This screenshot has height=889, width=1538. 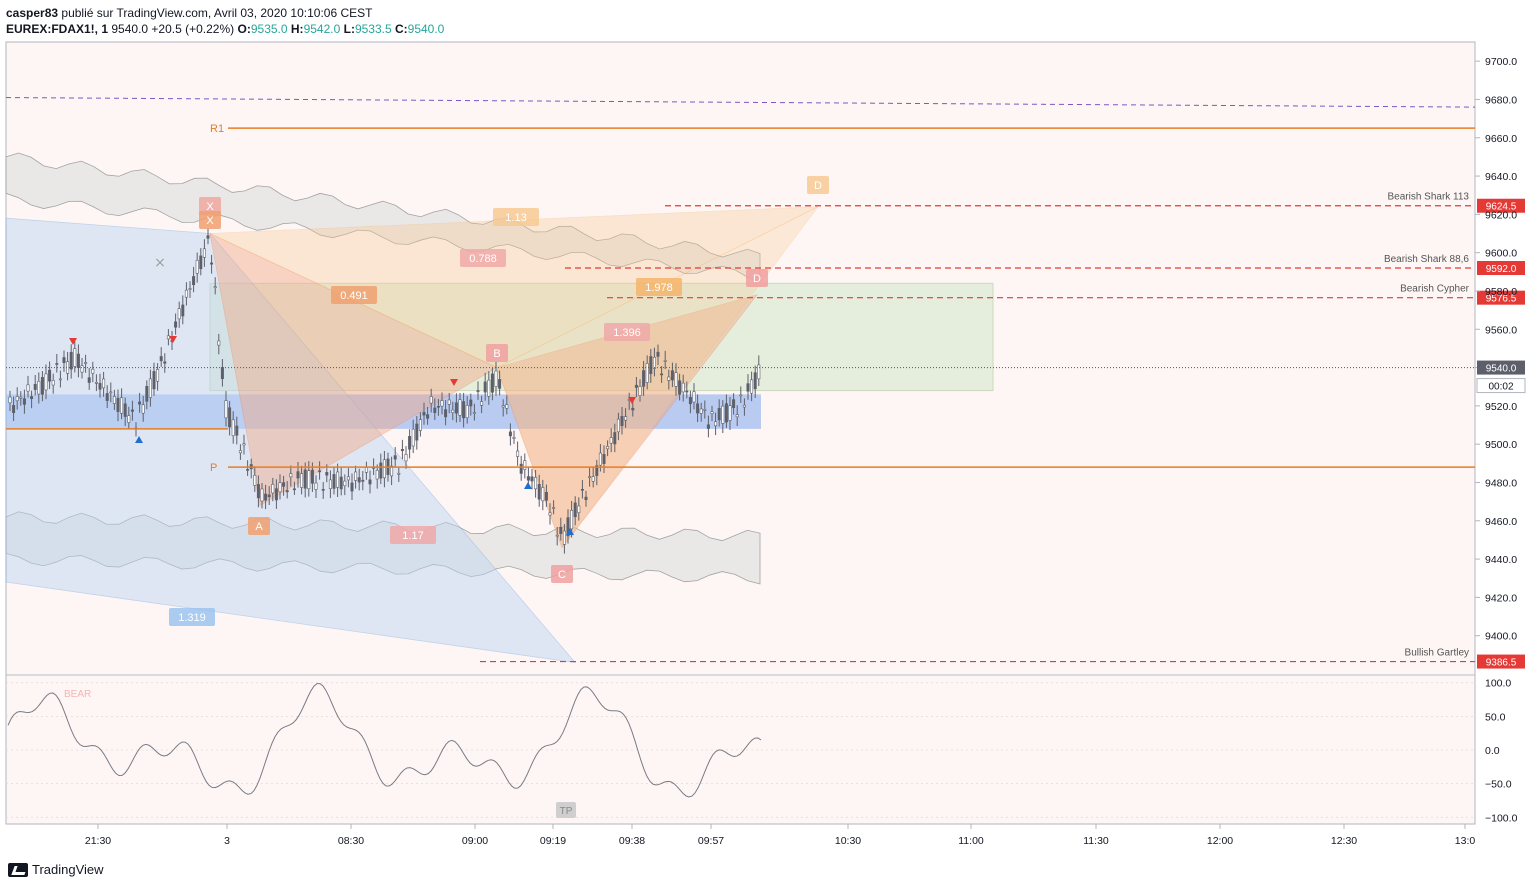 What do you see at coordinates (18, 869) in the screenshot?
I see `tradingview-logo-icon` at bounding box center [18, 869].